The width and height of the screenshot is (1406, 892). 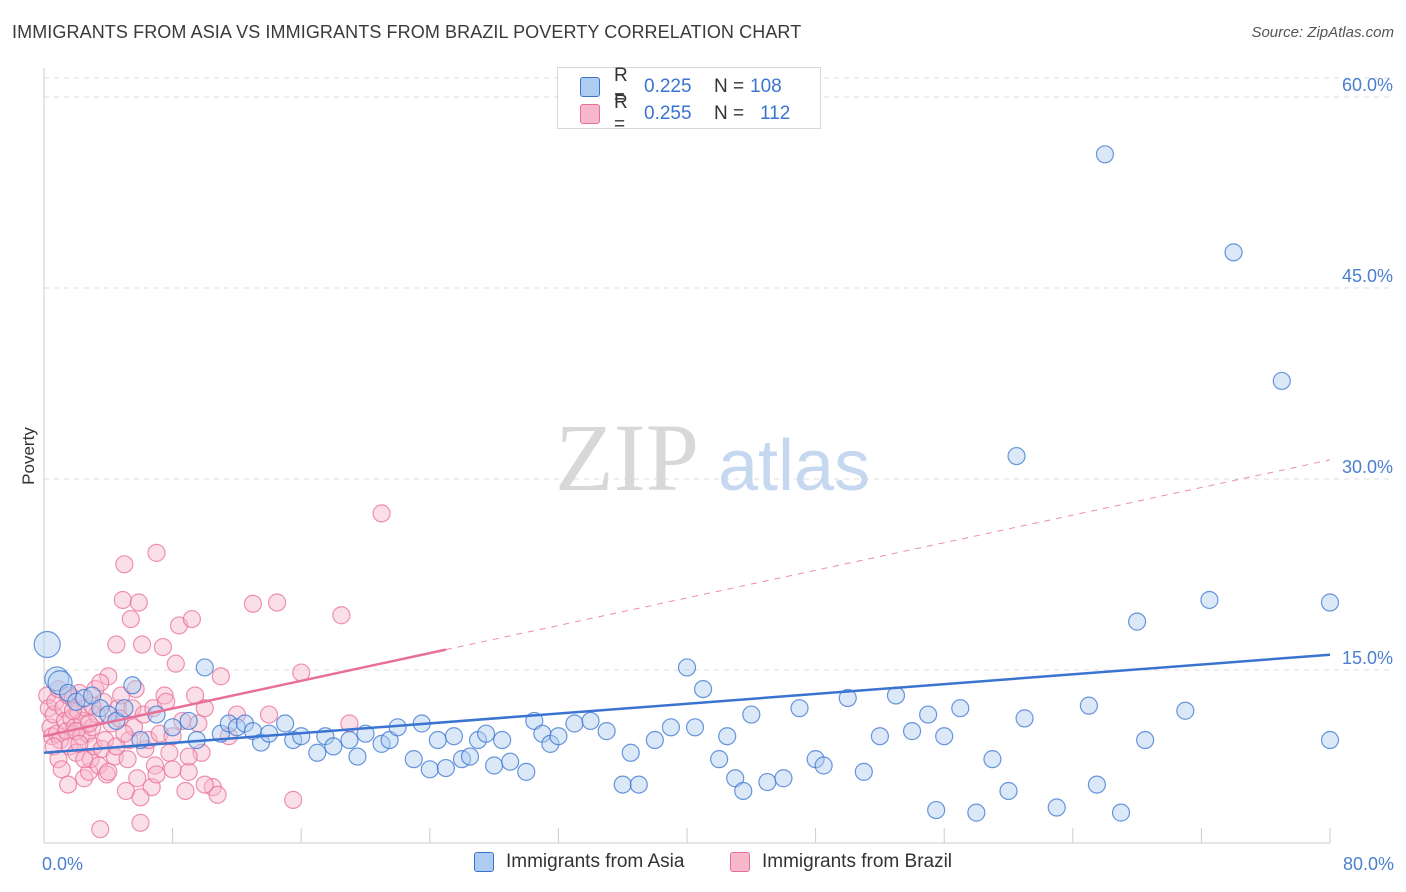 I want to click on legend-row-brazil: R = 0.255 N = 112, so click(x=685, y=113).